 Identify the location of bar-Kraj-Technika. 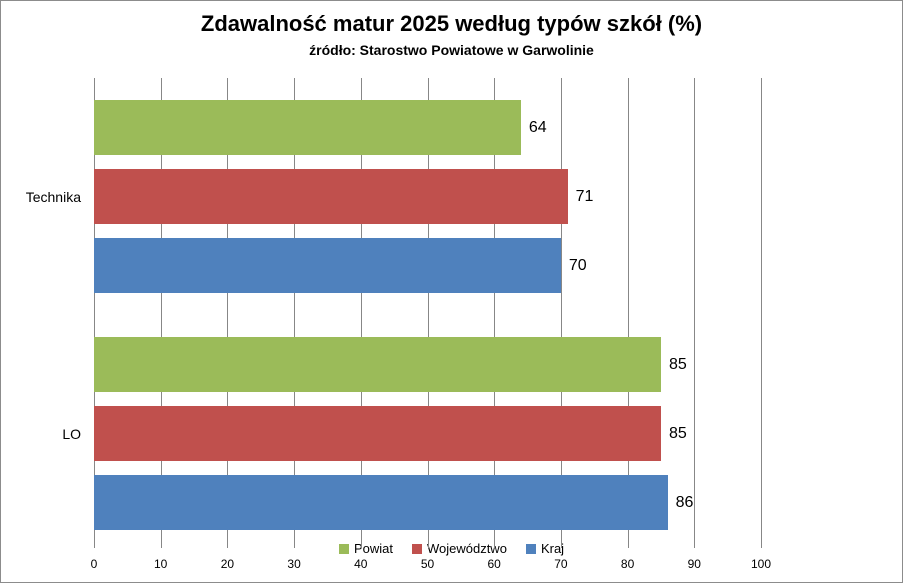
(327, 265).